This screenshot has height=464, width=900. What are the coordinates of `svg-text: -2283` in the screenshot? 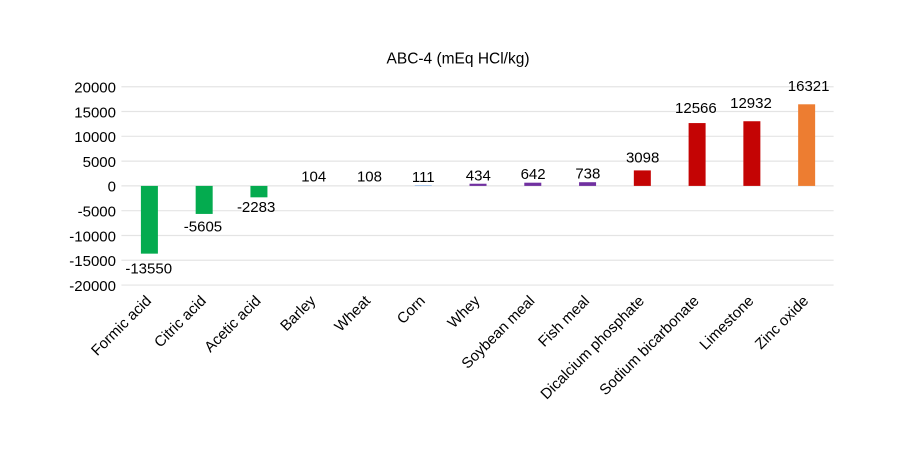 It's located at (256, 207).